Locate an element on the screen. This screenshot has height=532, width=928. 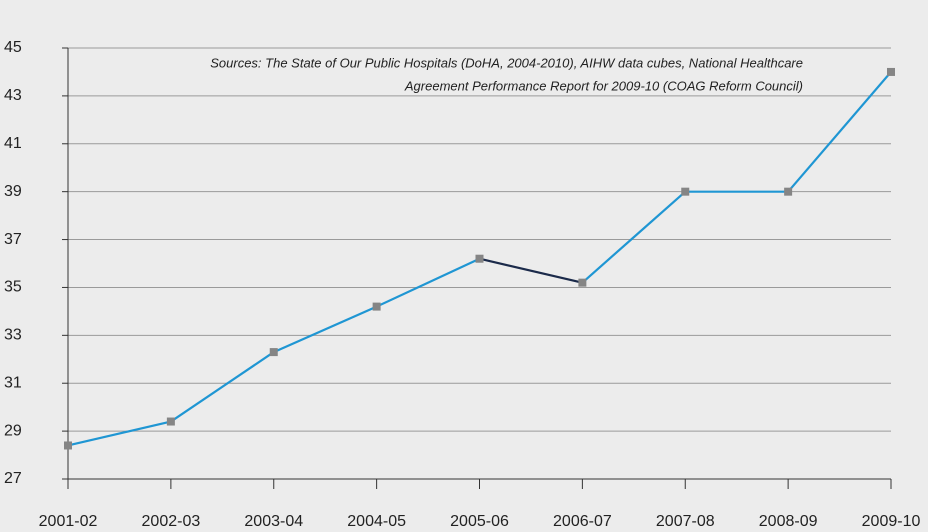
x-tick-label: 2008-09 is located at coordinates (788, 521).